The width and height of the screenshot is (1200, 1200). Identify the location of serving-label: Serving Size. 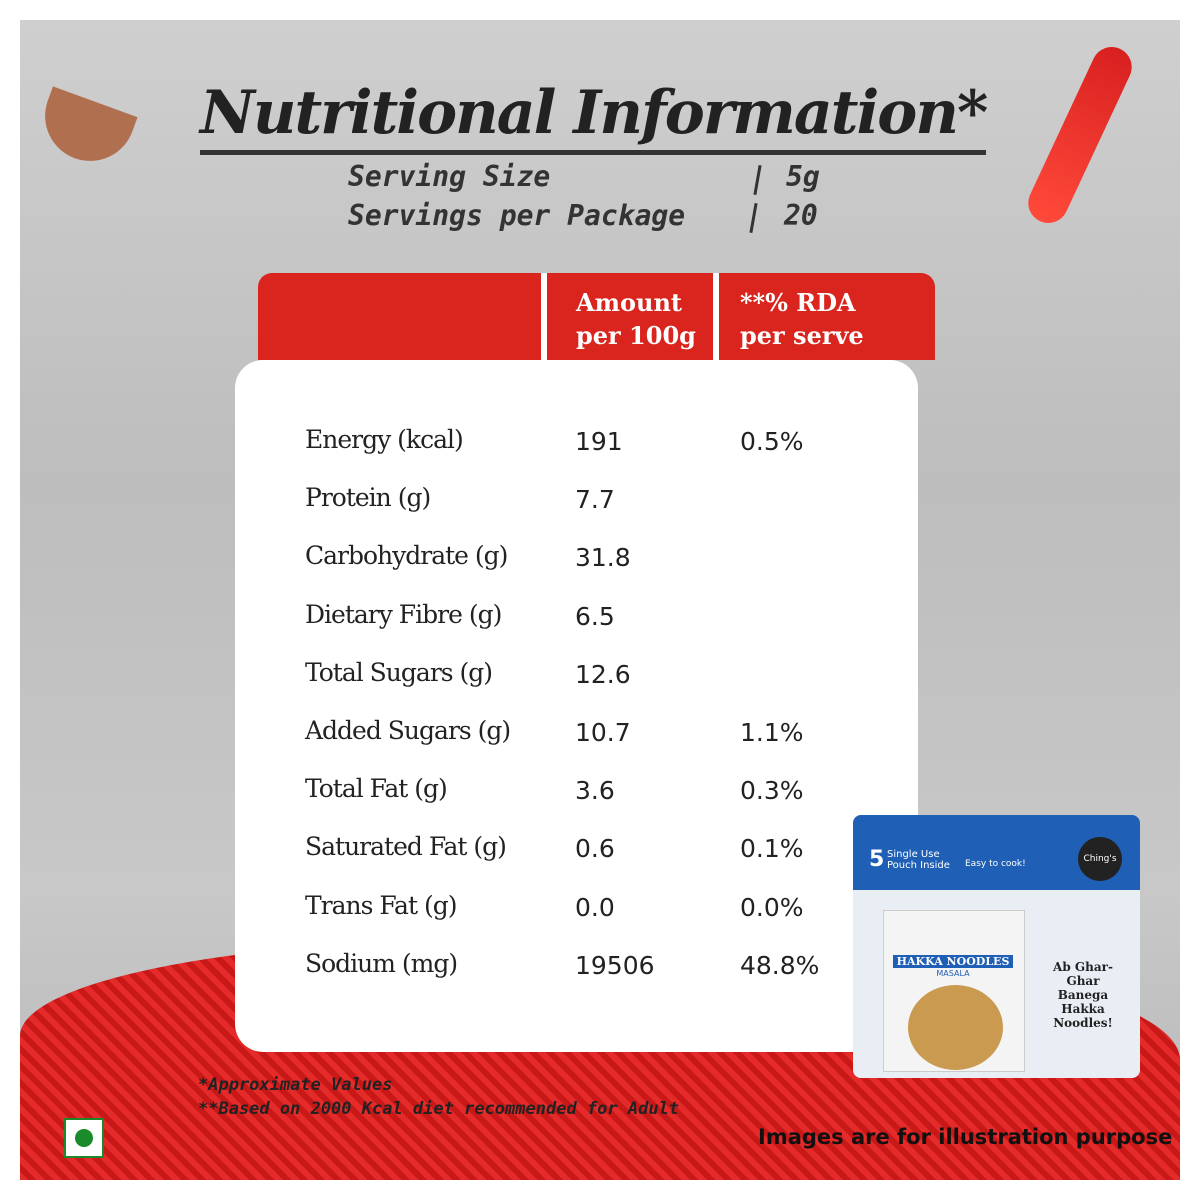
(449, 176).